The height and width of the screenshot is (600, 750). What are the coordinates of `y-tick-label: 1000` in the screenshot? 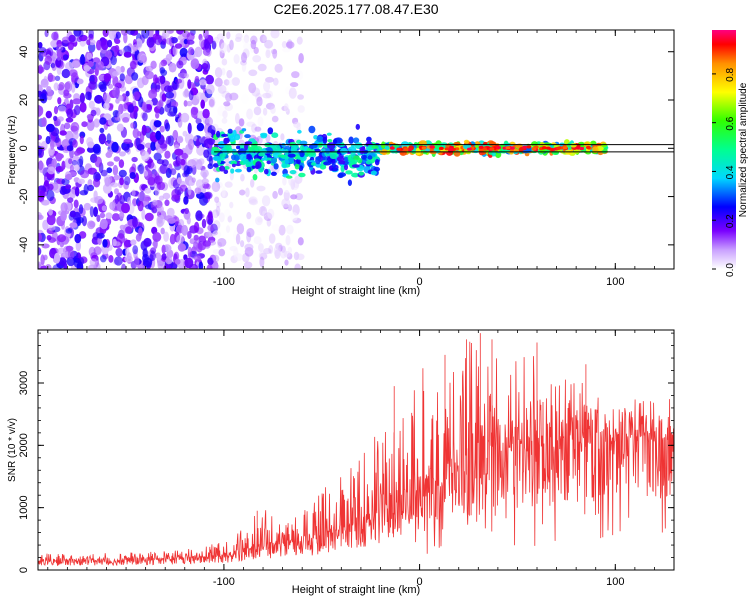 It's located at (24, 507).